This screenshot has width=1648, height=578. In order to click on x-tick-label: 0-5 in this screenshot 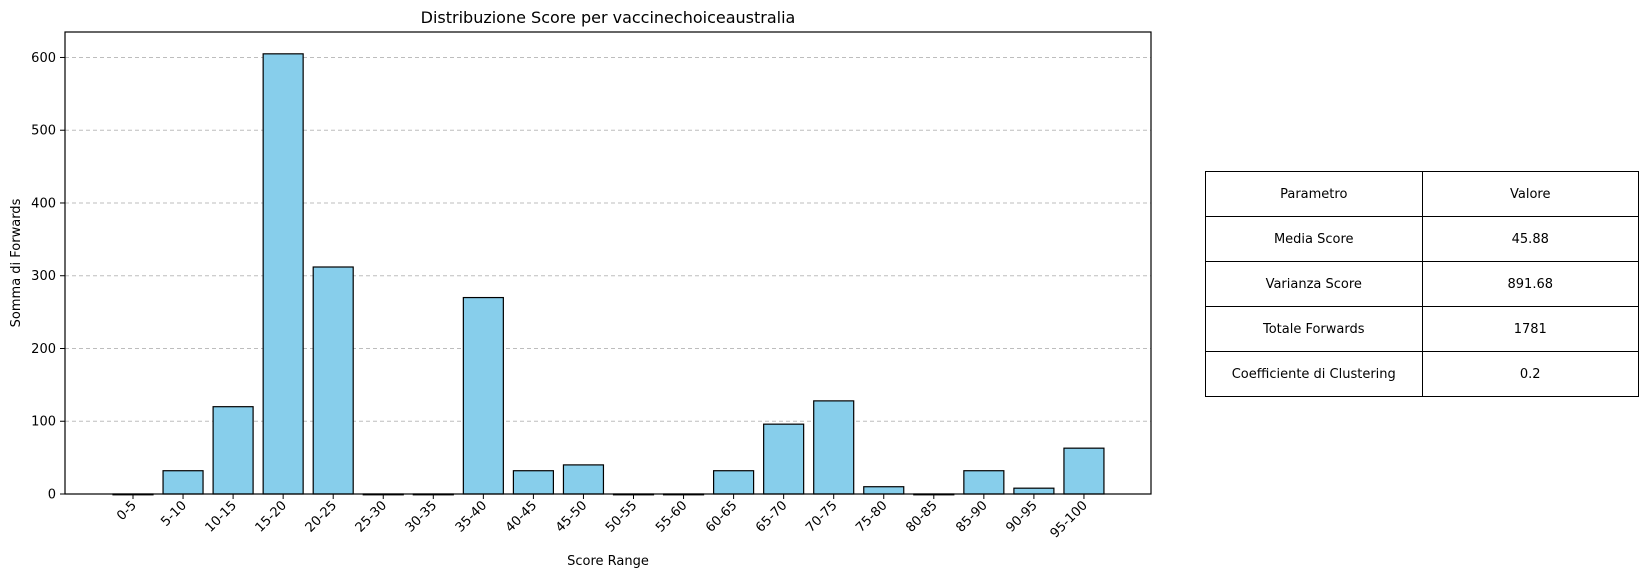, I will do `click(127, 511)`.